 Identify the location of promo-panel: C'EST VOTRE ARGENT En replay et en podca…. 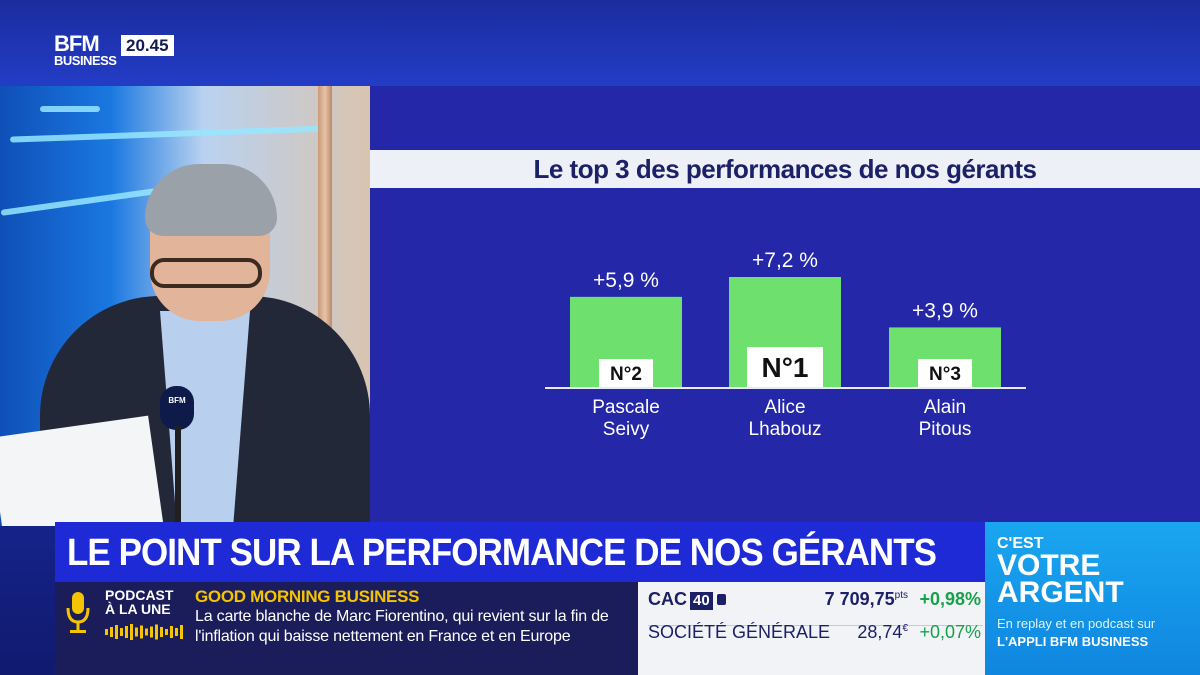
(1092, 598).